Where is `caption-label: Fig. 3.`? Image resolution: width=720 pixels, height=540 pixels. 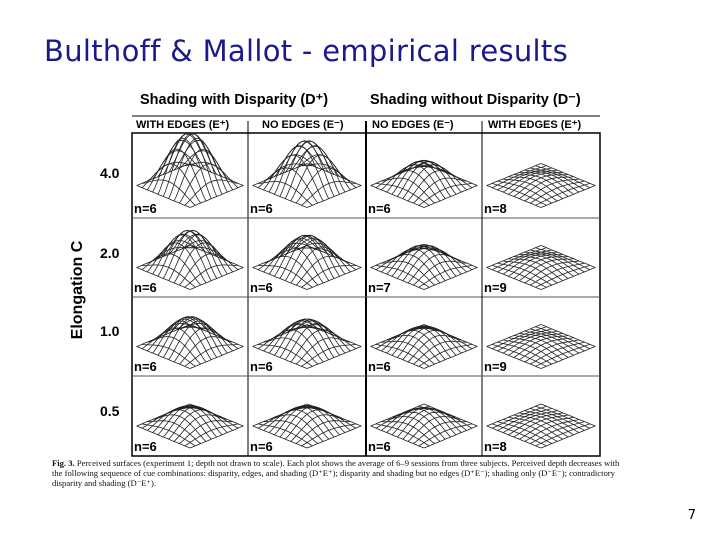 caption-label: Fig. 3. is located at coordinates (63, 463).